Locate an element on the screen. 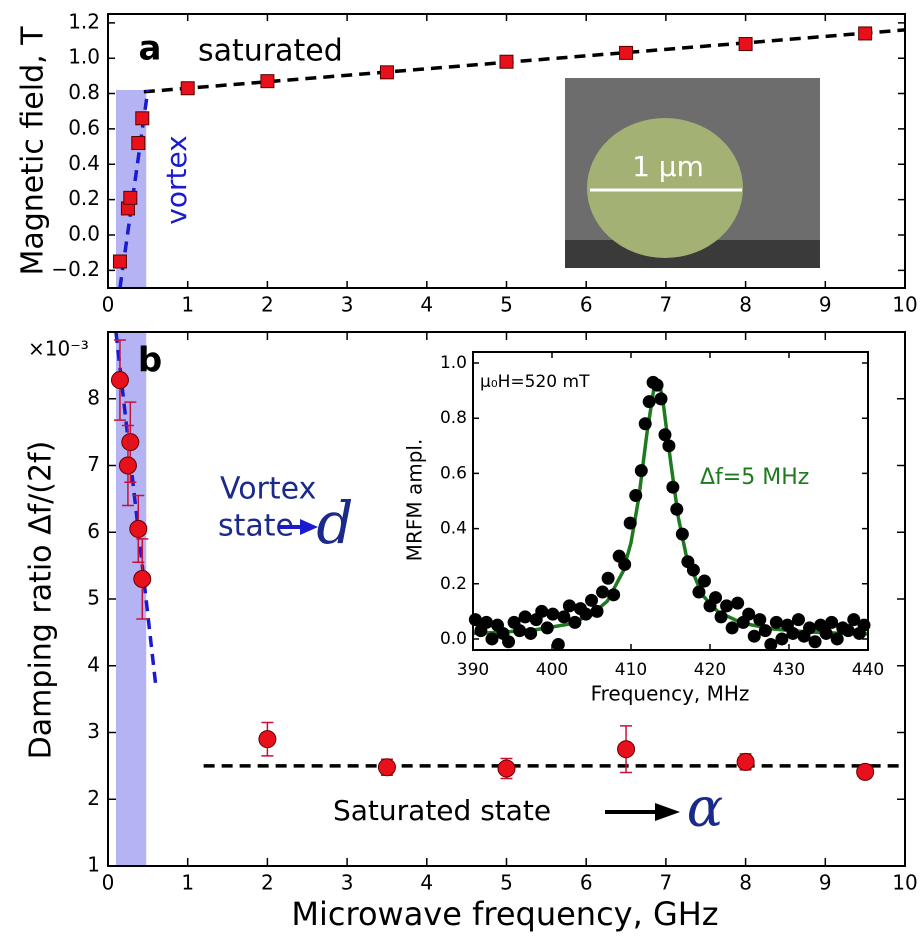  y-tick-label: 0.8 is located at coordinates (453, 418).